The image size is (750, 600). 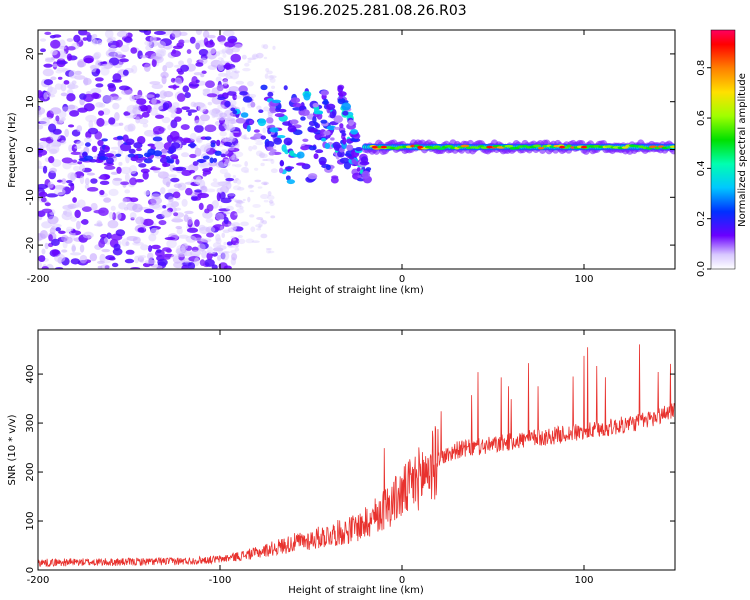 What do you see at coordinates (742, 150) in the screenshot?
I see `colorbar-label: Normalized spectral amplitude` at bounding box center [742, 150].